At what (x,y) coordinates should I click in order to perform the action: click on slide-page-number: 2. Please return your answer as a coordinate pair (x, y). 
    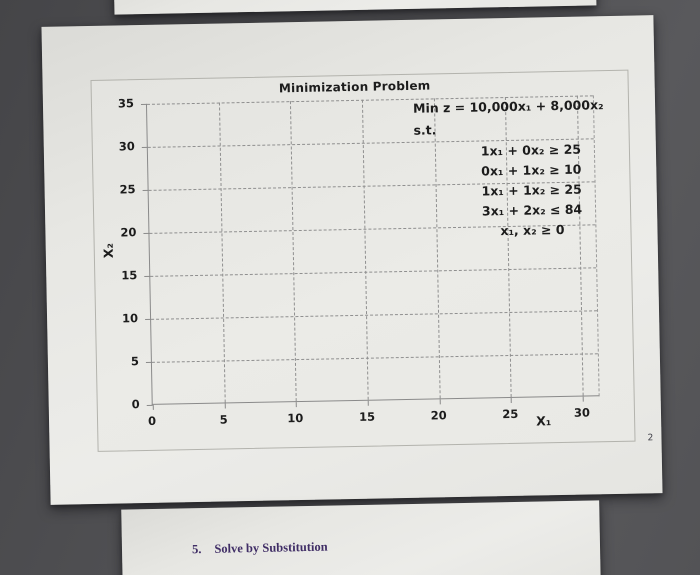
    Looking at the image, I should click on (650, 438).